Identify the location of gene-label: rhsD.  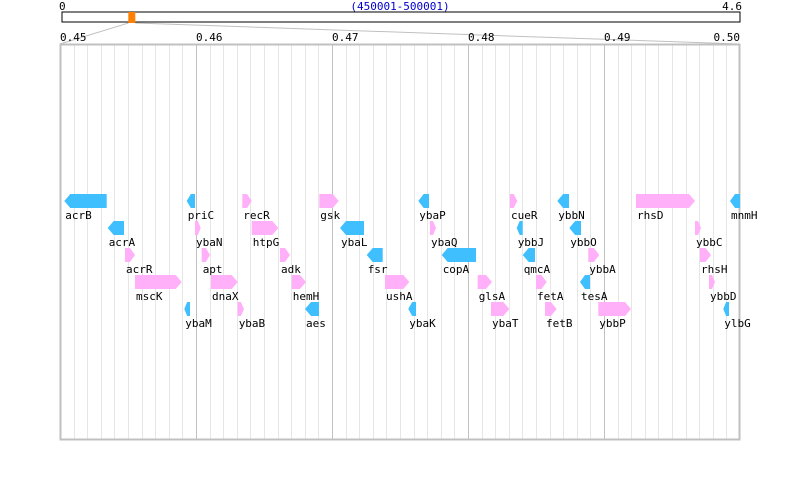
(650, 215).